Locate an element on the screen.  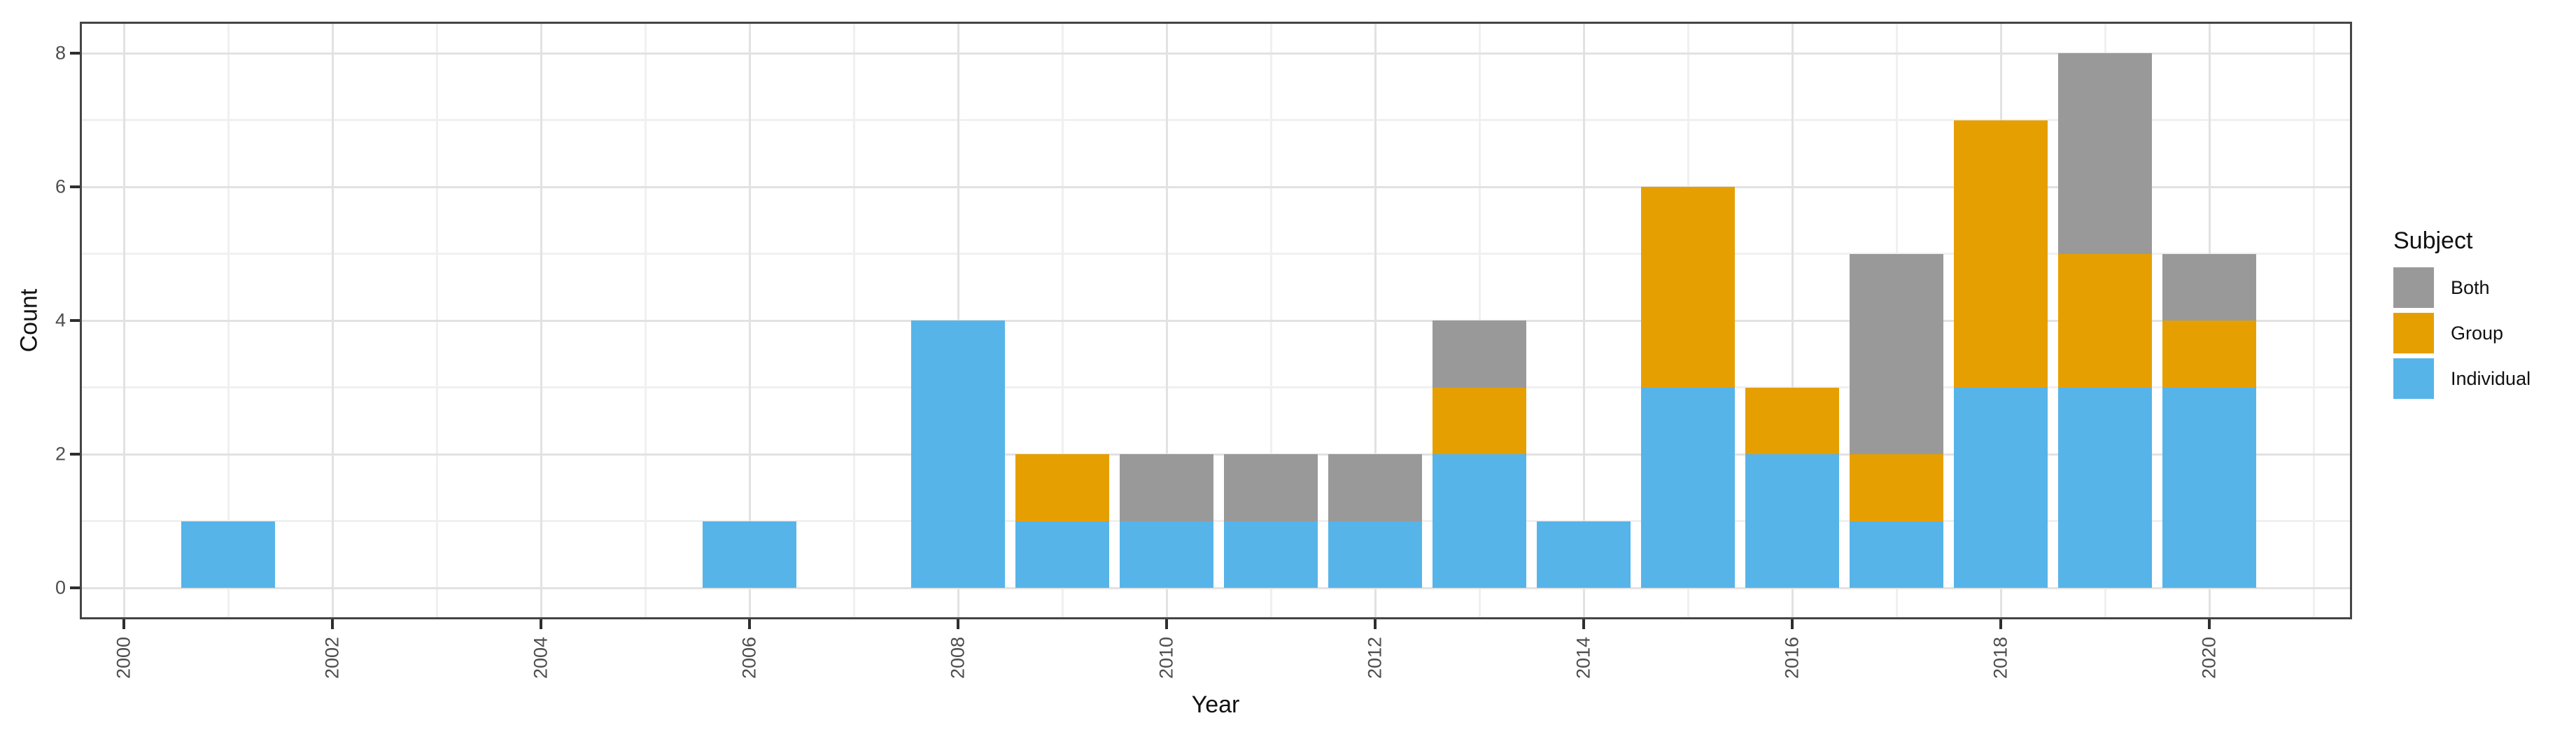
x-tick-label-2016: 2016 is located at coordinates (1792, 658).